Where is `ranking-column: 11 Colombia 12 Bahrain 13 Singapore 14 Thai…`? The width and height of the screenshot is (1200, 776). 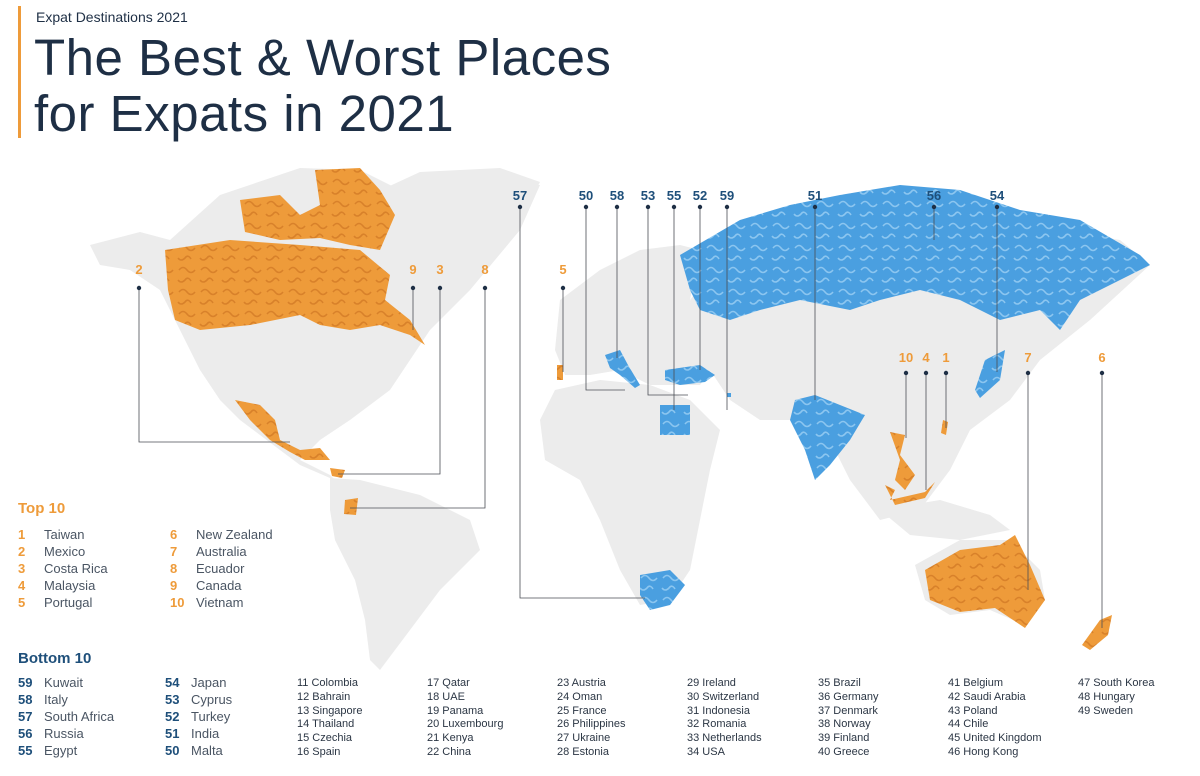
ranking-column: 11 Colombia 12 Bahrain 13 Singapore 14 Thai… is located at coordinates (329, 718).